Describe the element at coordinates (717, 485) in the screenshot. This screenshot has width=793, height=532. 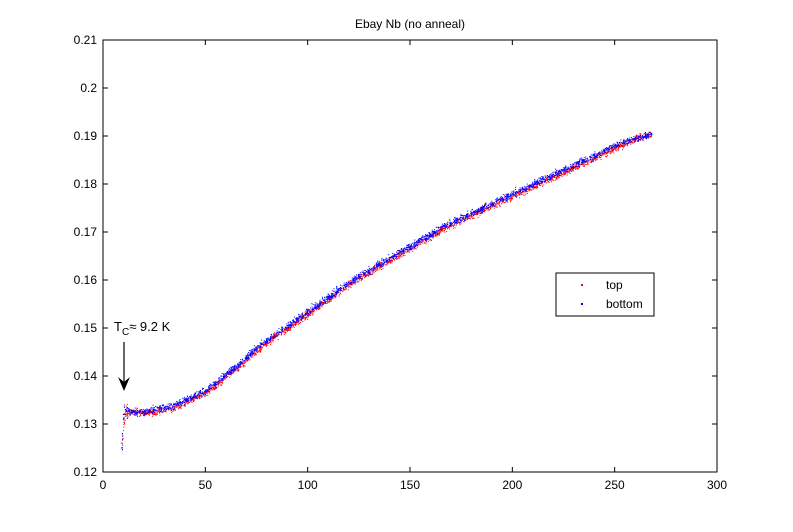
I see `x-tick-label: 300` at that location.